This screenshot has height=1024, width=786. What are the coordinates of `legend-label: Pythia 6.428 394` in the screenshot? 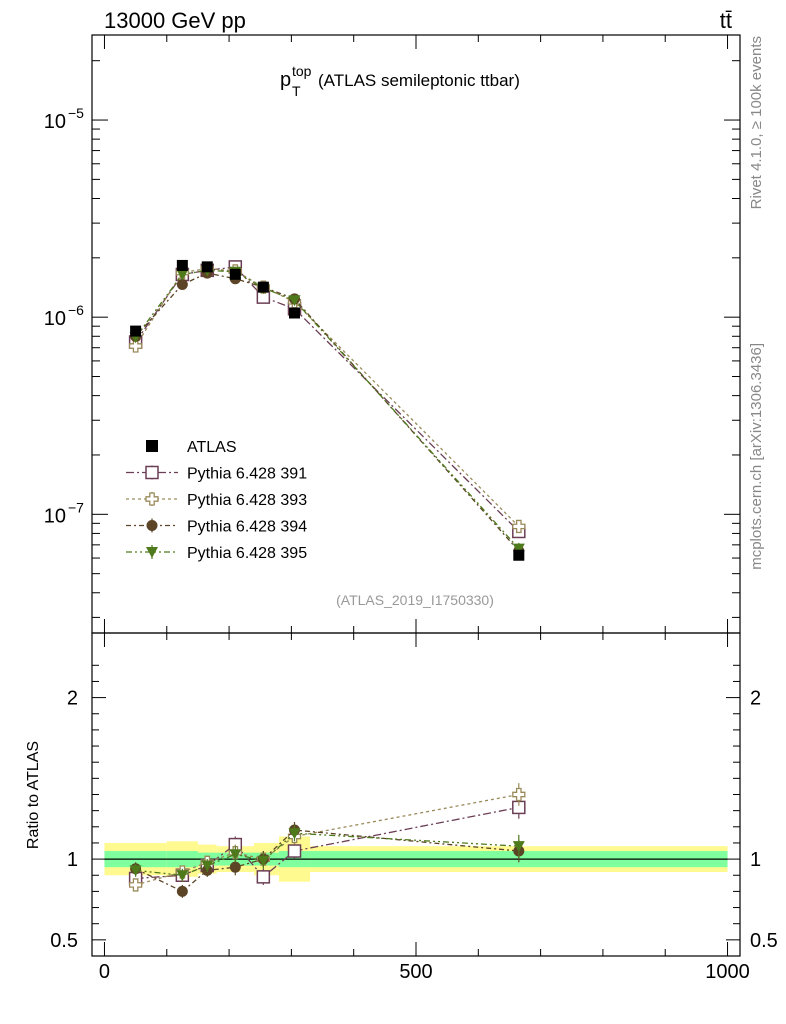 It's located at (247, 527).